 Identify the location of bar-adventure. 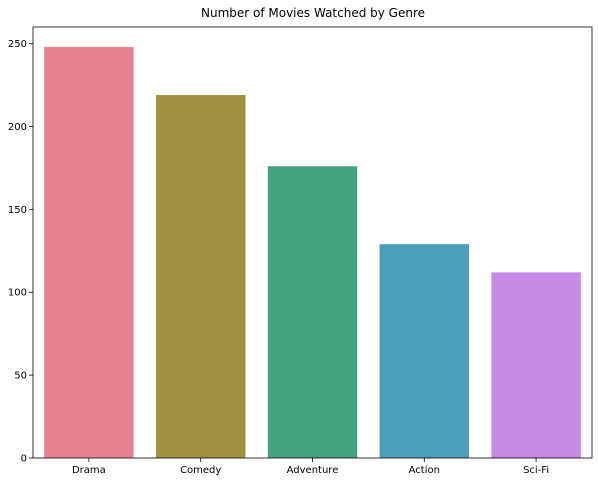
(312, 312).